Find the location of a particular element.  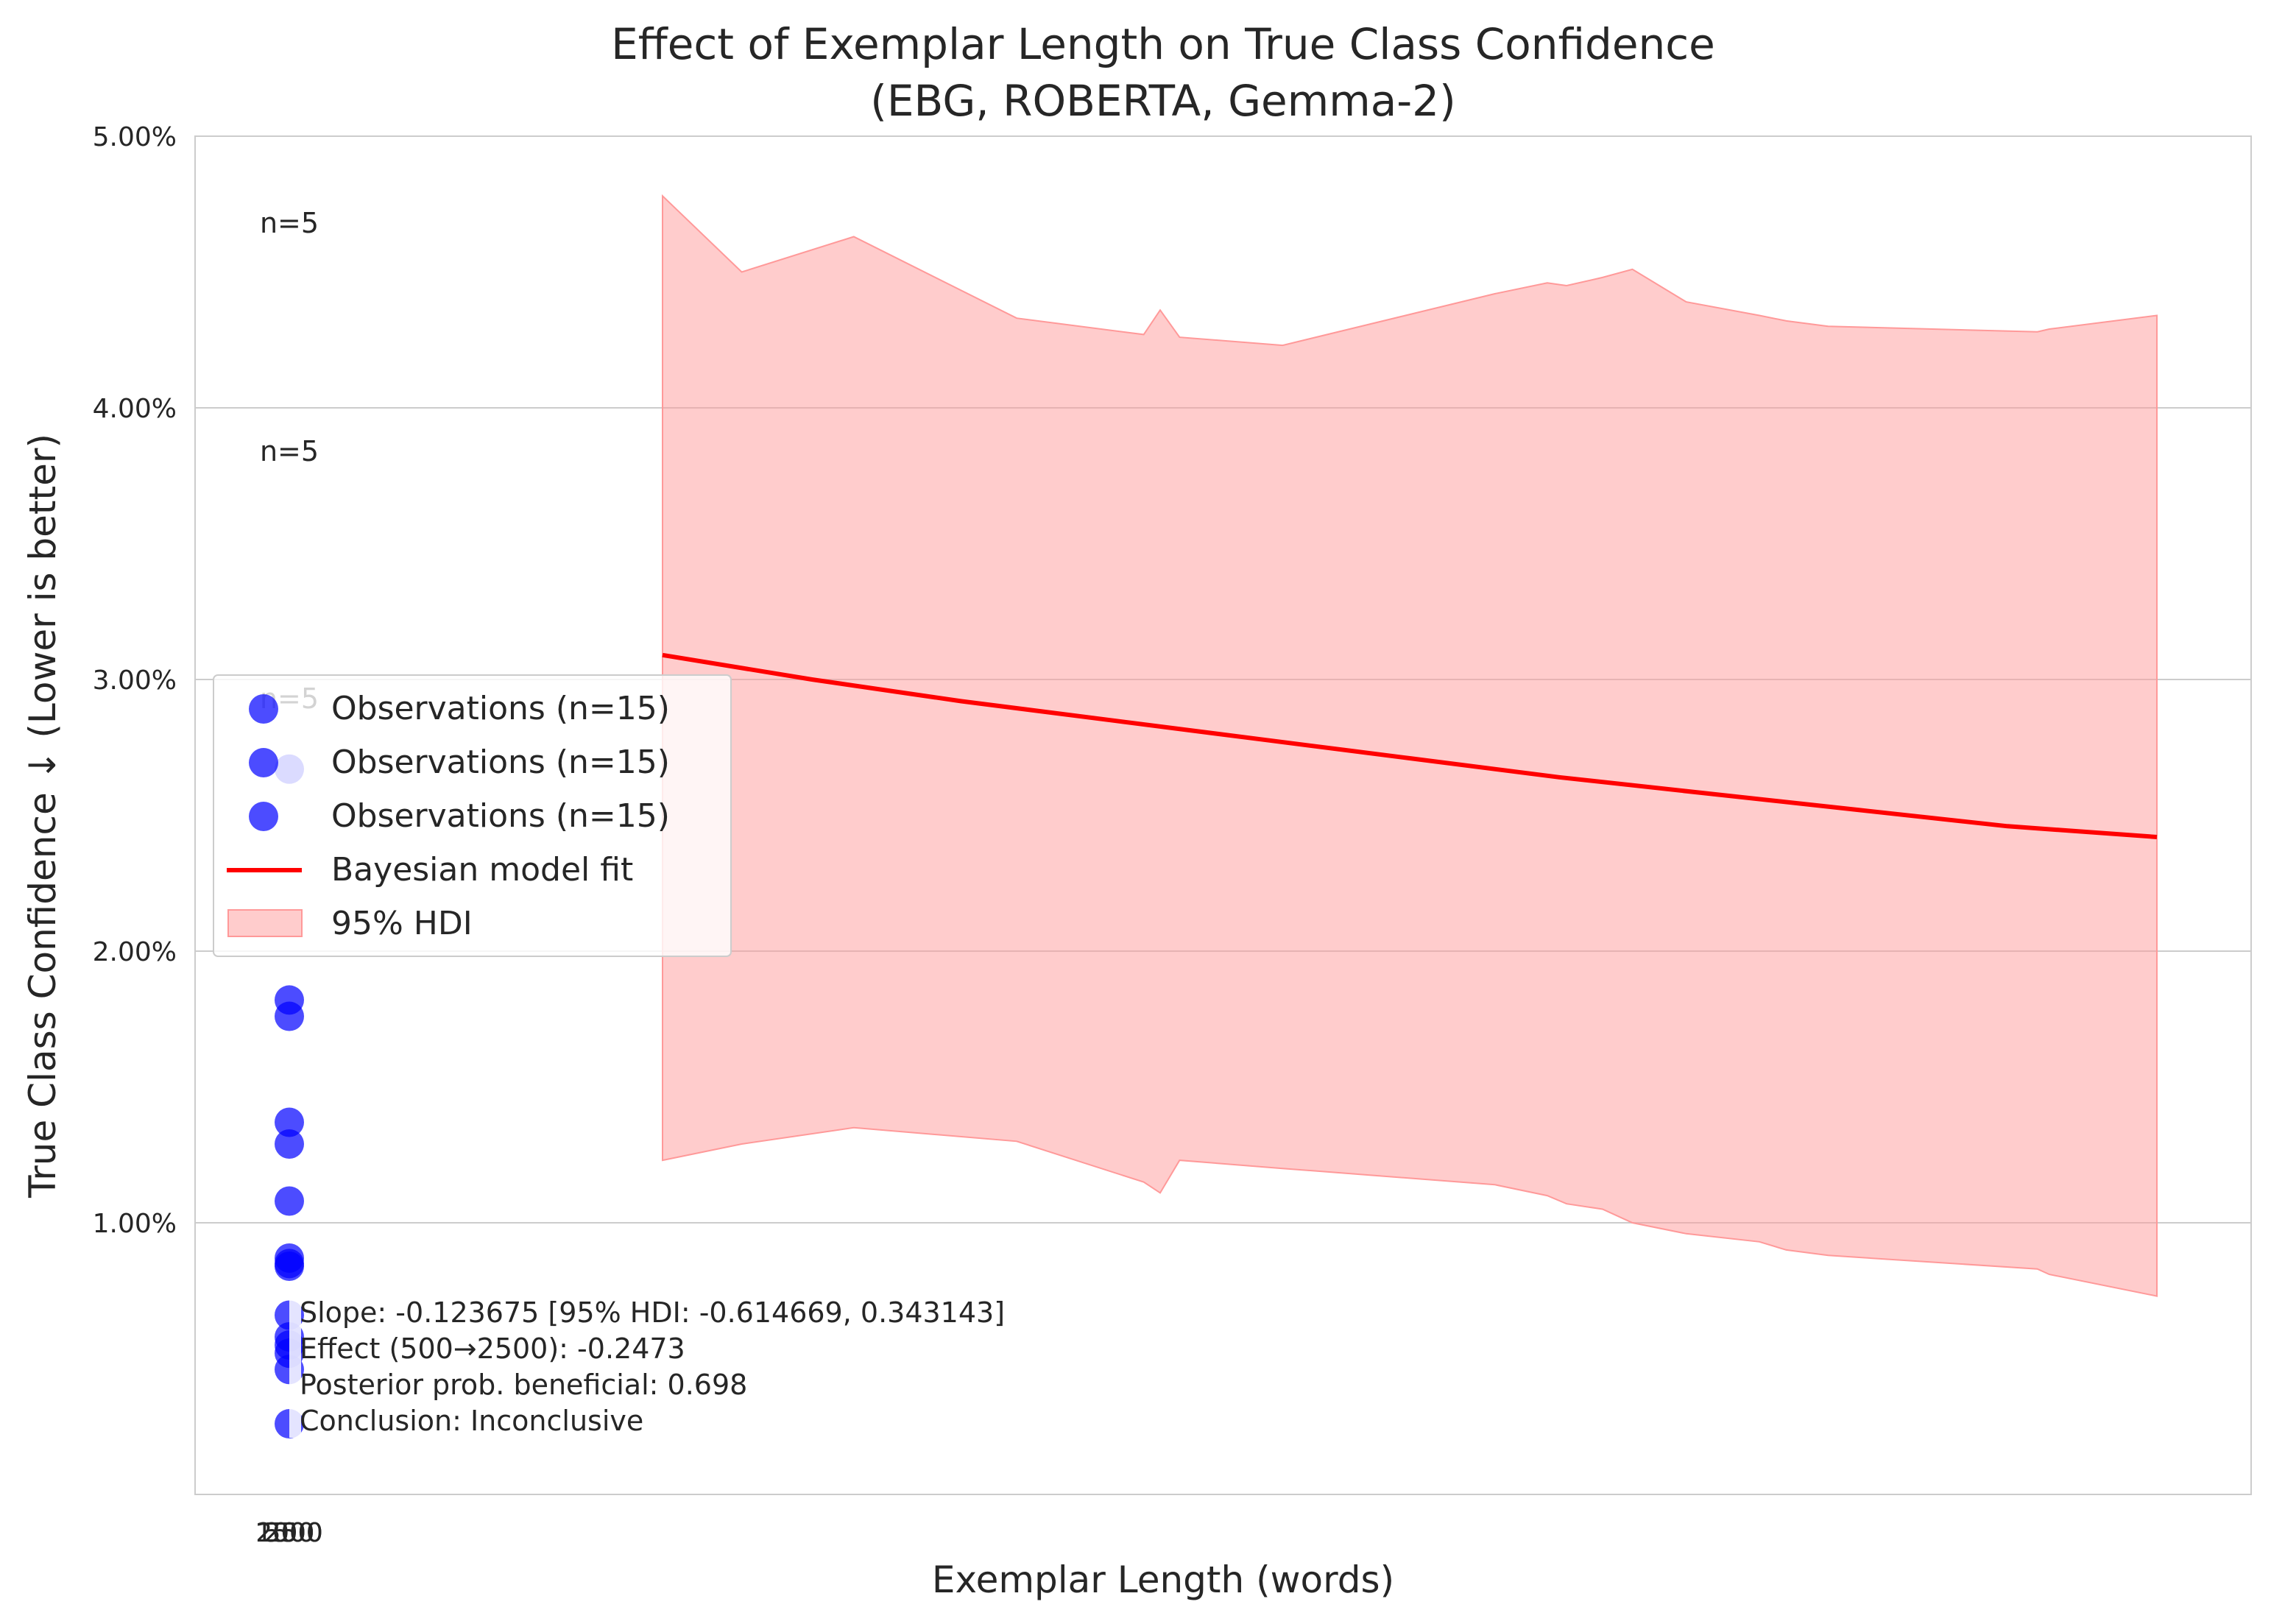

y-axis-ticks: 1.00% 2.00% 3.00% 4.00% 5.00% is located at coordinates (135, 680).